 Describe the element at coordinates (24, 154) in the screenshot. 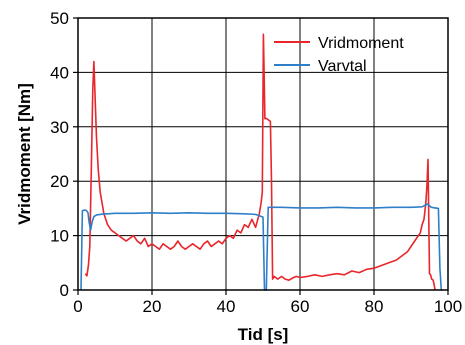

I see `y-axis-title: Vridmoment [Nm]` at that location.